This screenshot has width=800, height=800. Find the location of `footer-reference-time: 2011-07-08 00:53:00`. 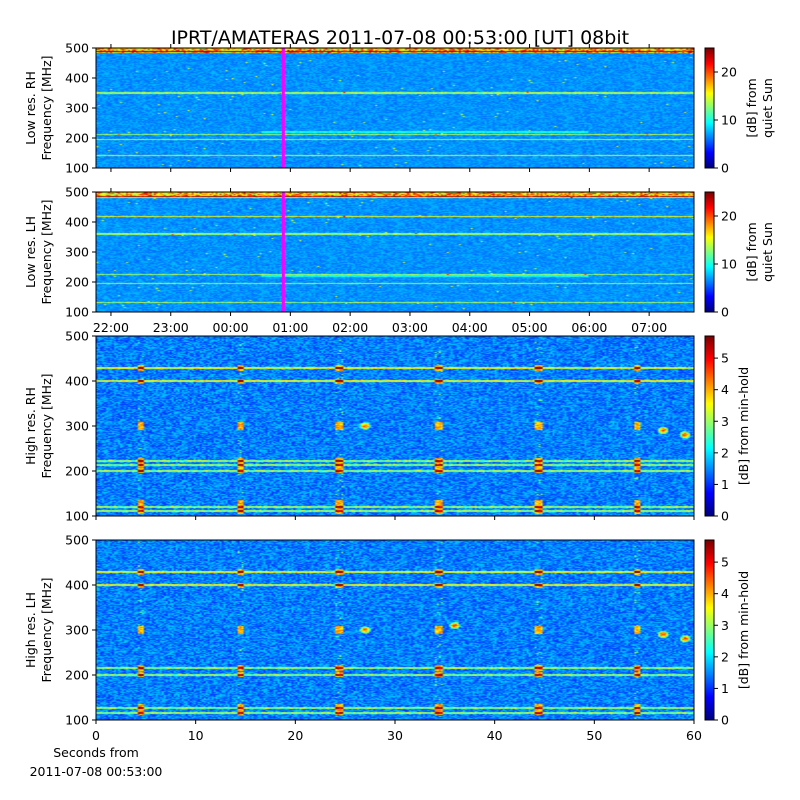

footer-reference-time: 2011-07-08 00:53:00 is located at coordinates (96, 771).